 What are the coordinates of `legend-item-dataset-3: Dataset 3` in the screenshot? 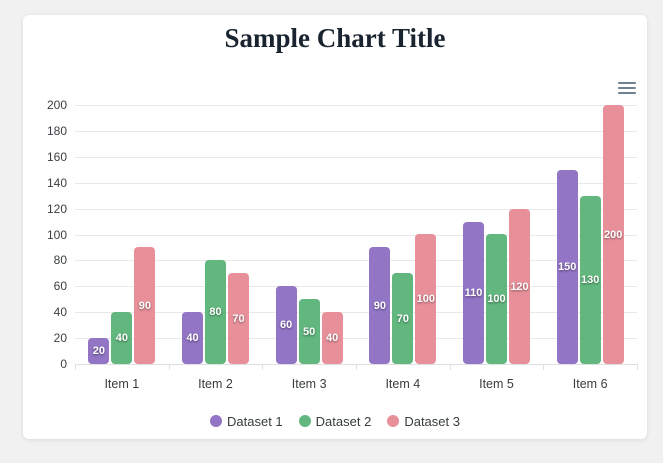 It's located at (423, 421).